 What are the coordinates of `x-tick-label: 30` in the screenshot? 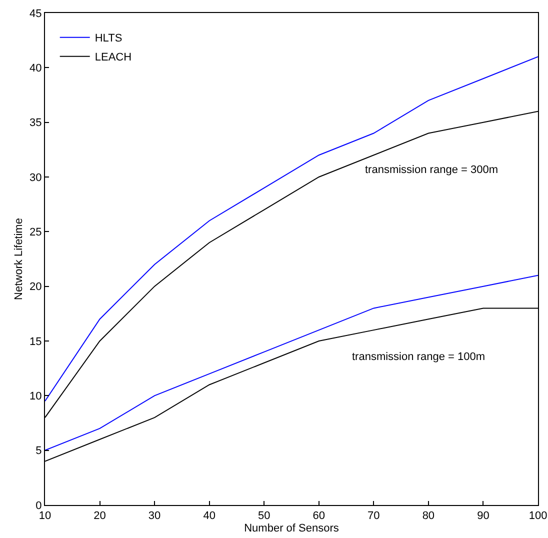 It's located at (154, 516).